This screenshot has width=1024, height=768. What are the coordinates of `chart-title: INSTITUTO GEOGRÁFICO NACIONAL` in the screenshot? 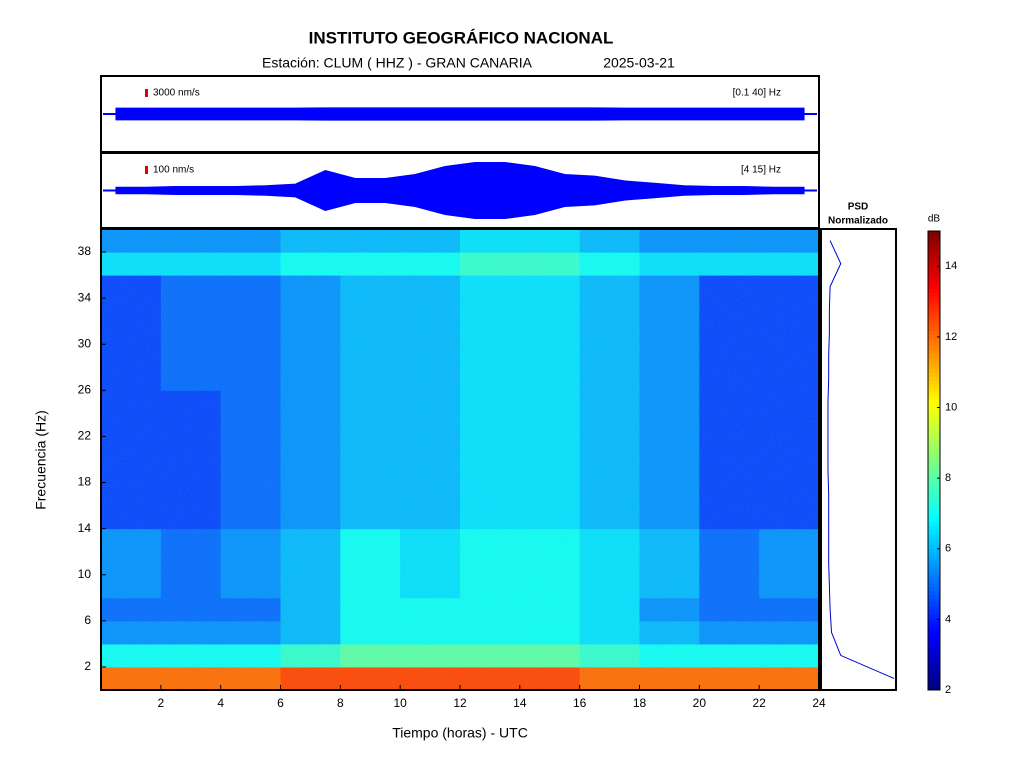 It's located at (461, 37).